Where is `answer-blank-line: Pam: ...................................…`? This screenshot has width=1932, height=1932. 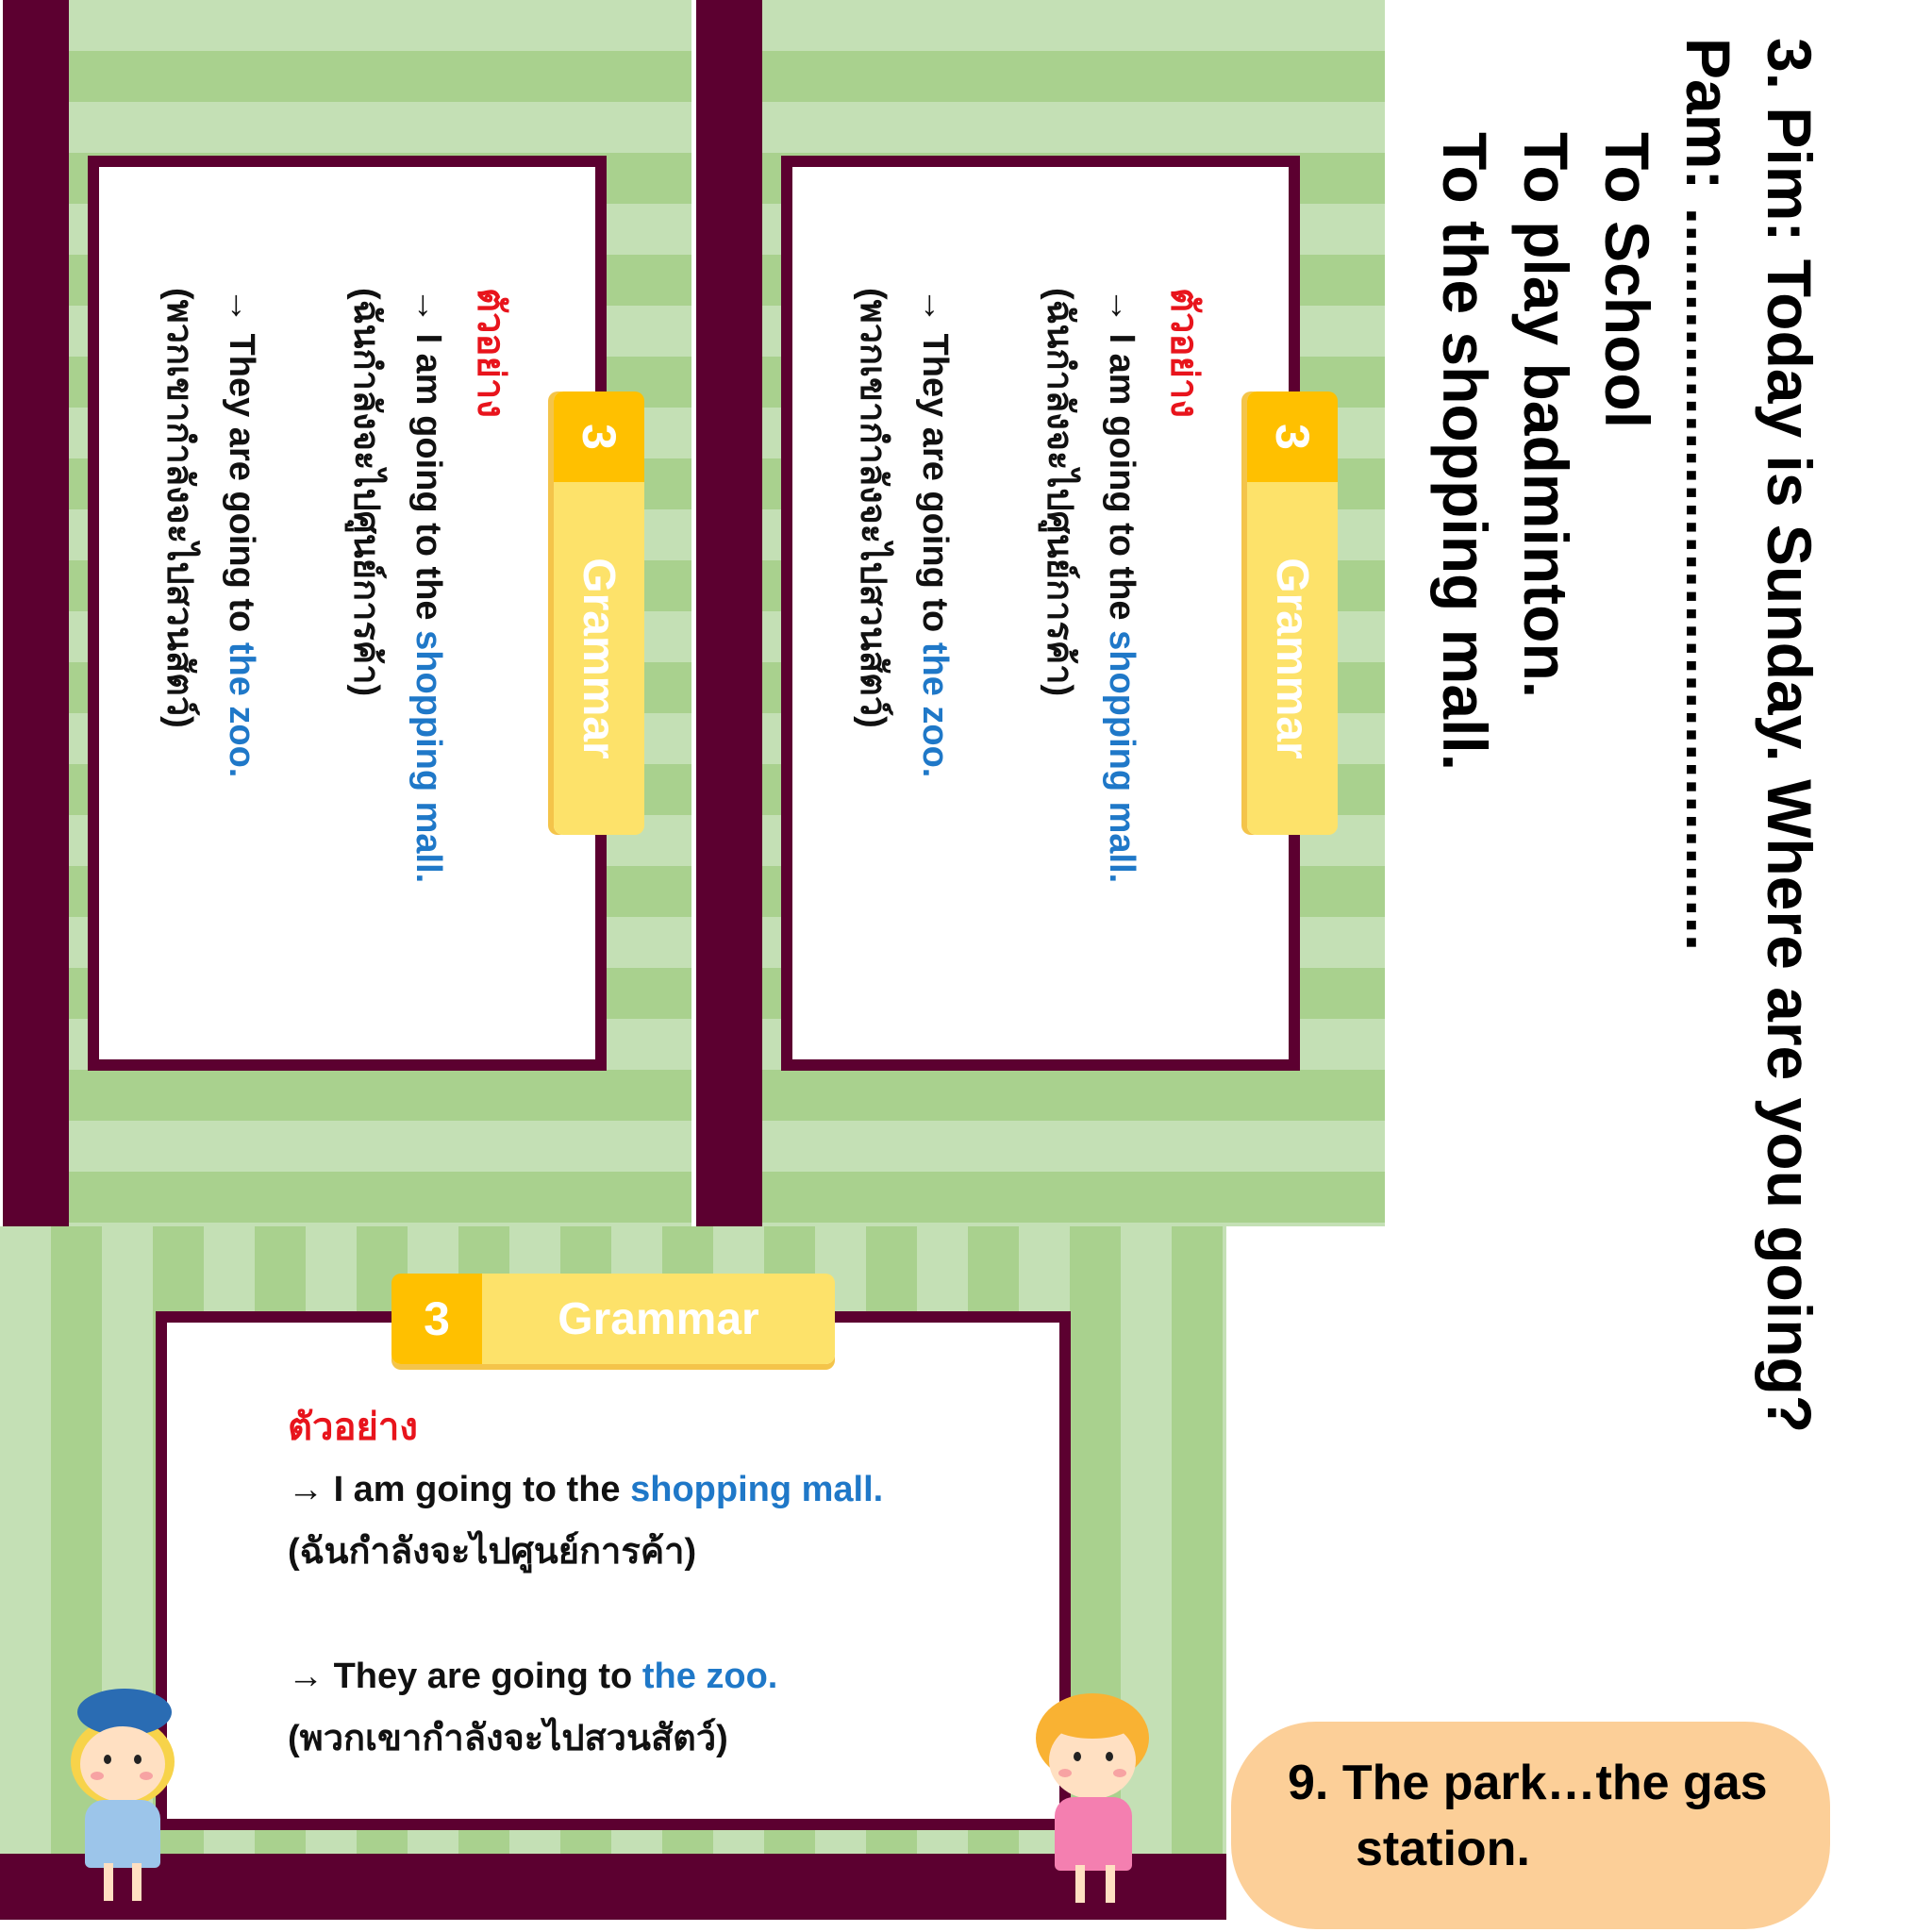
answer-blank-line: Pam: ...................................… is located at coordinates (1709, 495).